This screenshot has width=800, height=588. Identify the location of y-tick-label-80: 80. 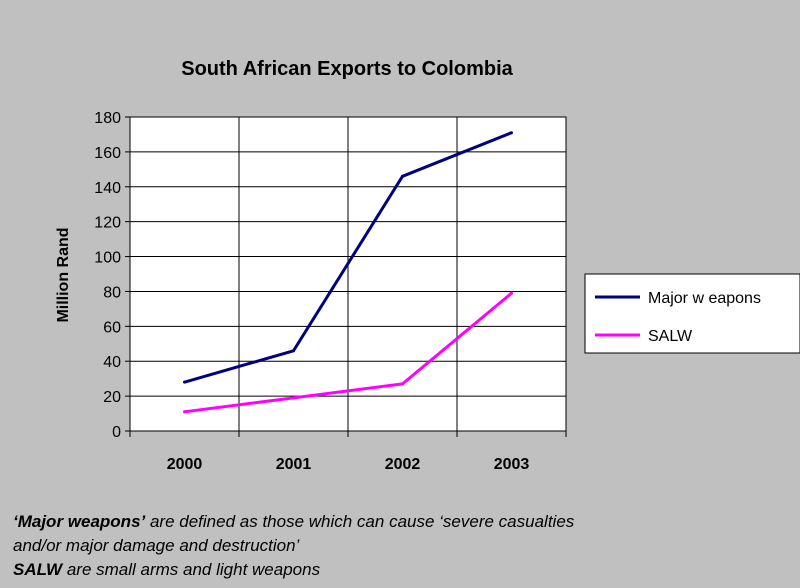
(112, 292).